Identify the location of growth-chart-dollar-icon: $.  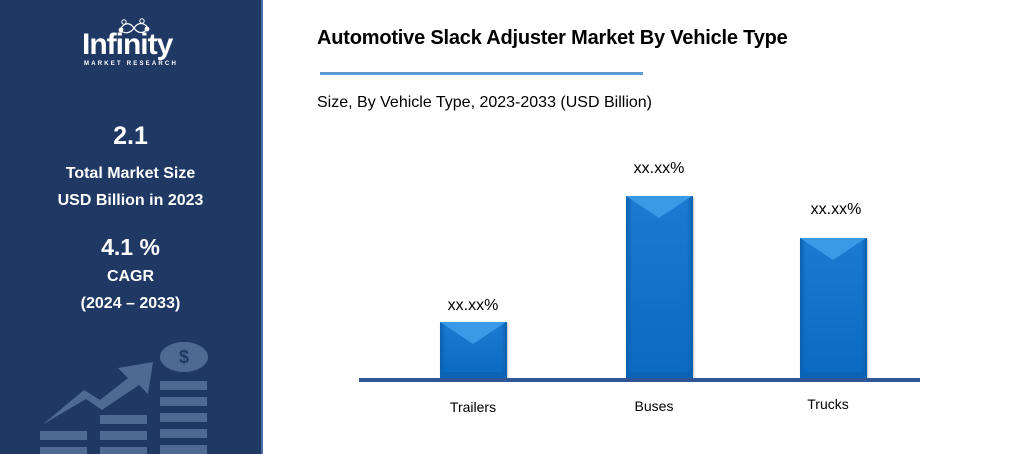
(124, 398).